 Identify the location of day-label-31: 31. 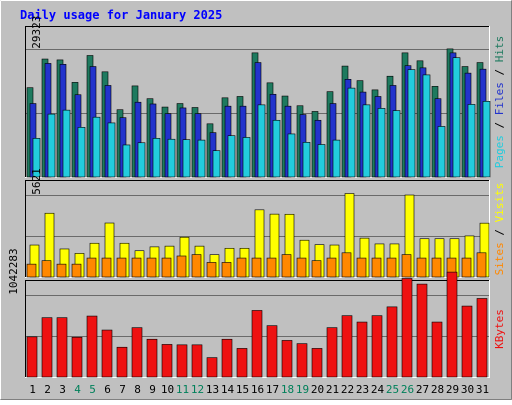
(482, 389).